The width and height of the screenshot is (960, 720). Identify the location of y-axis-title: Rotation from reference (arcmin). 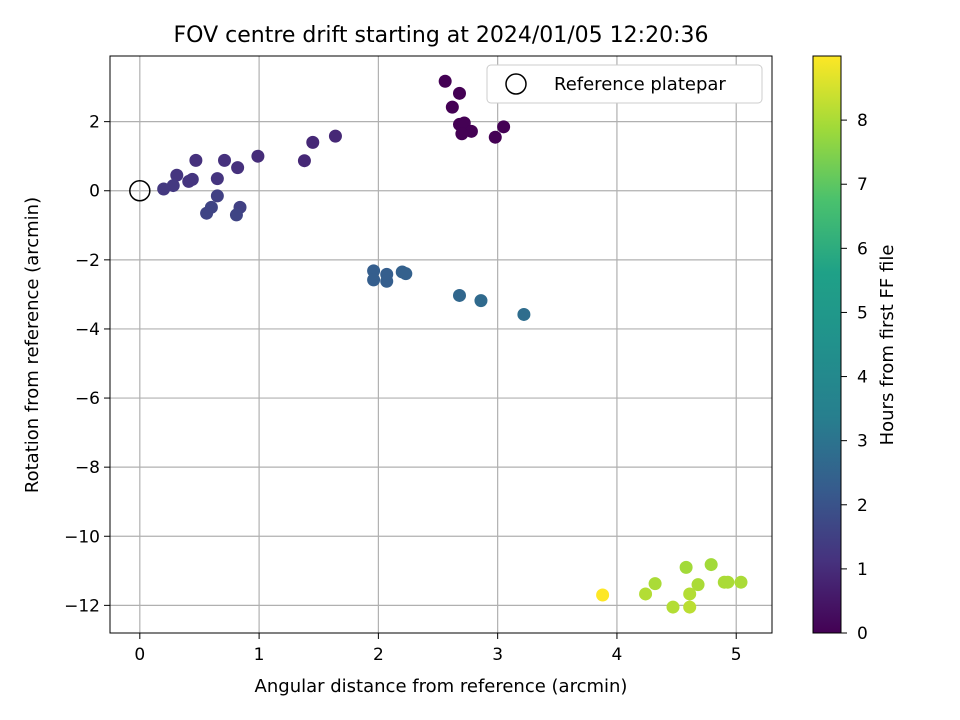
(32, 345).